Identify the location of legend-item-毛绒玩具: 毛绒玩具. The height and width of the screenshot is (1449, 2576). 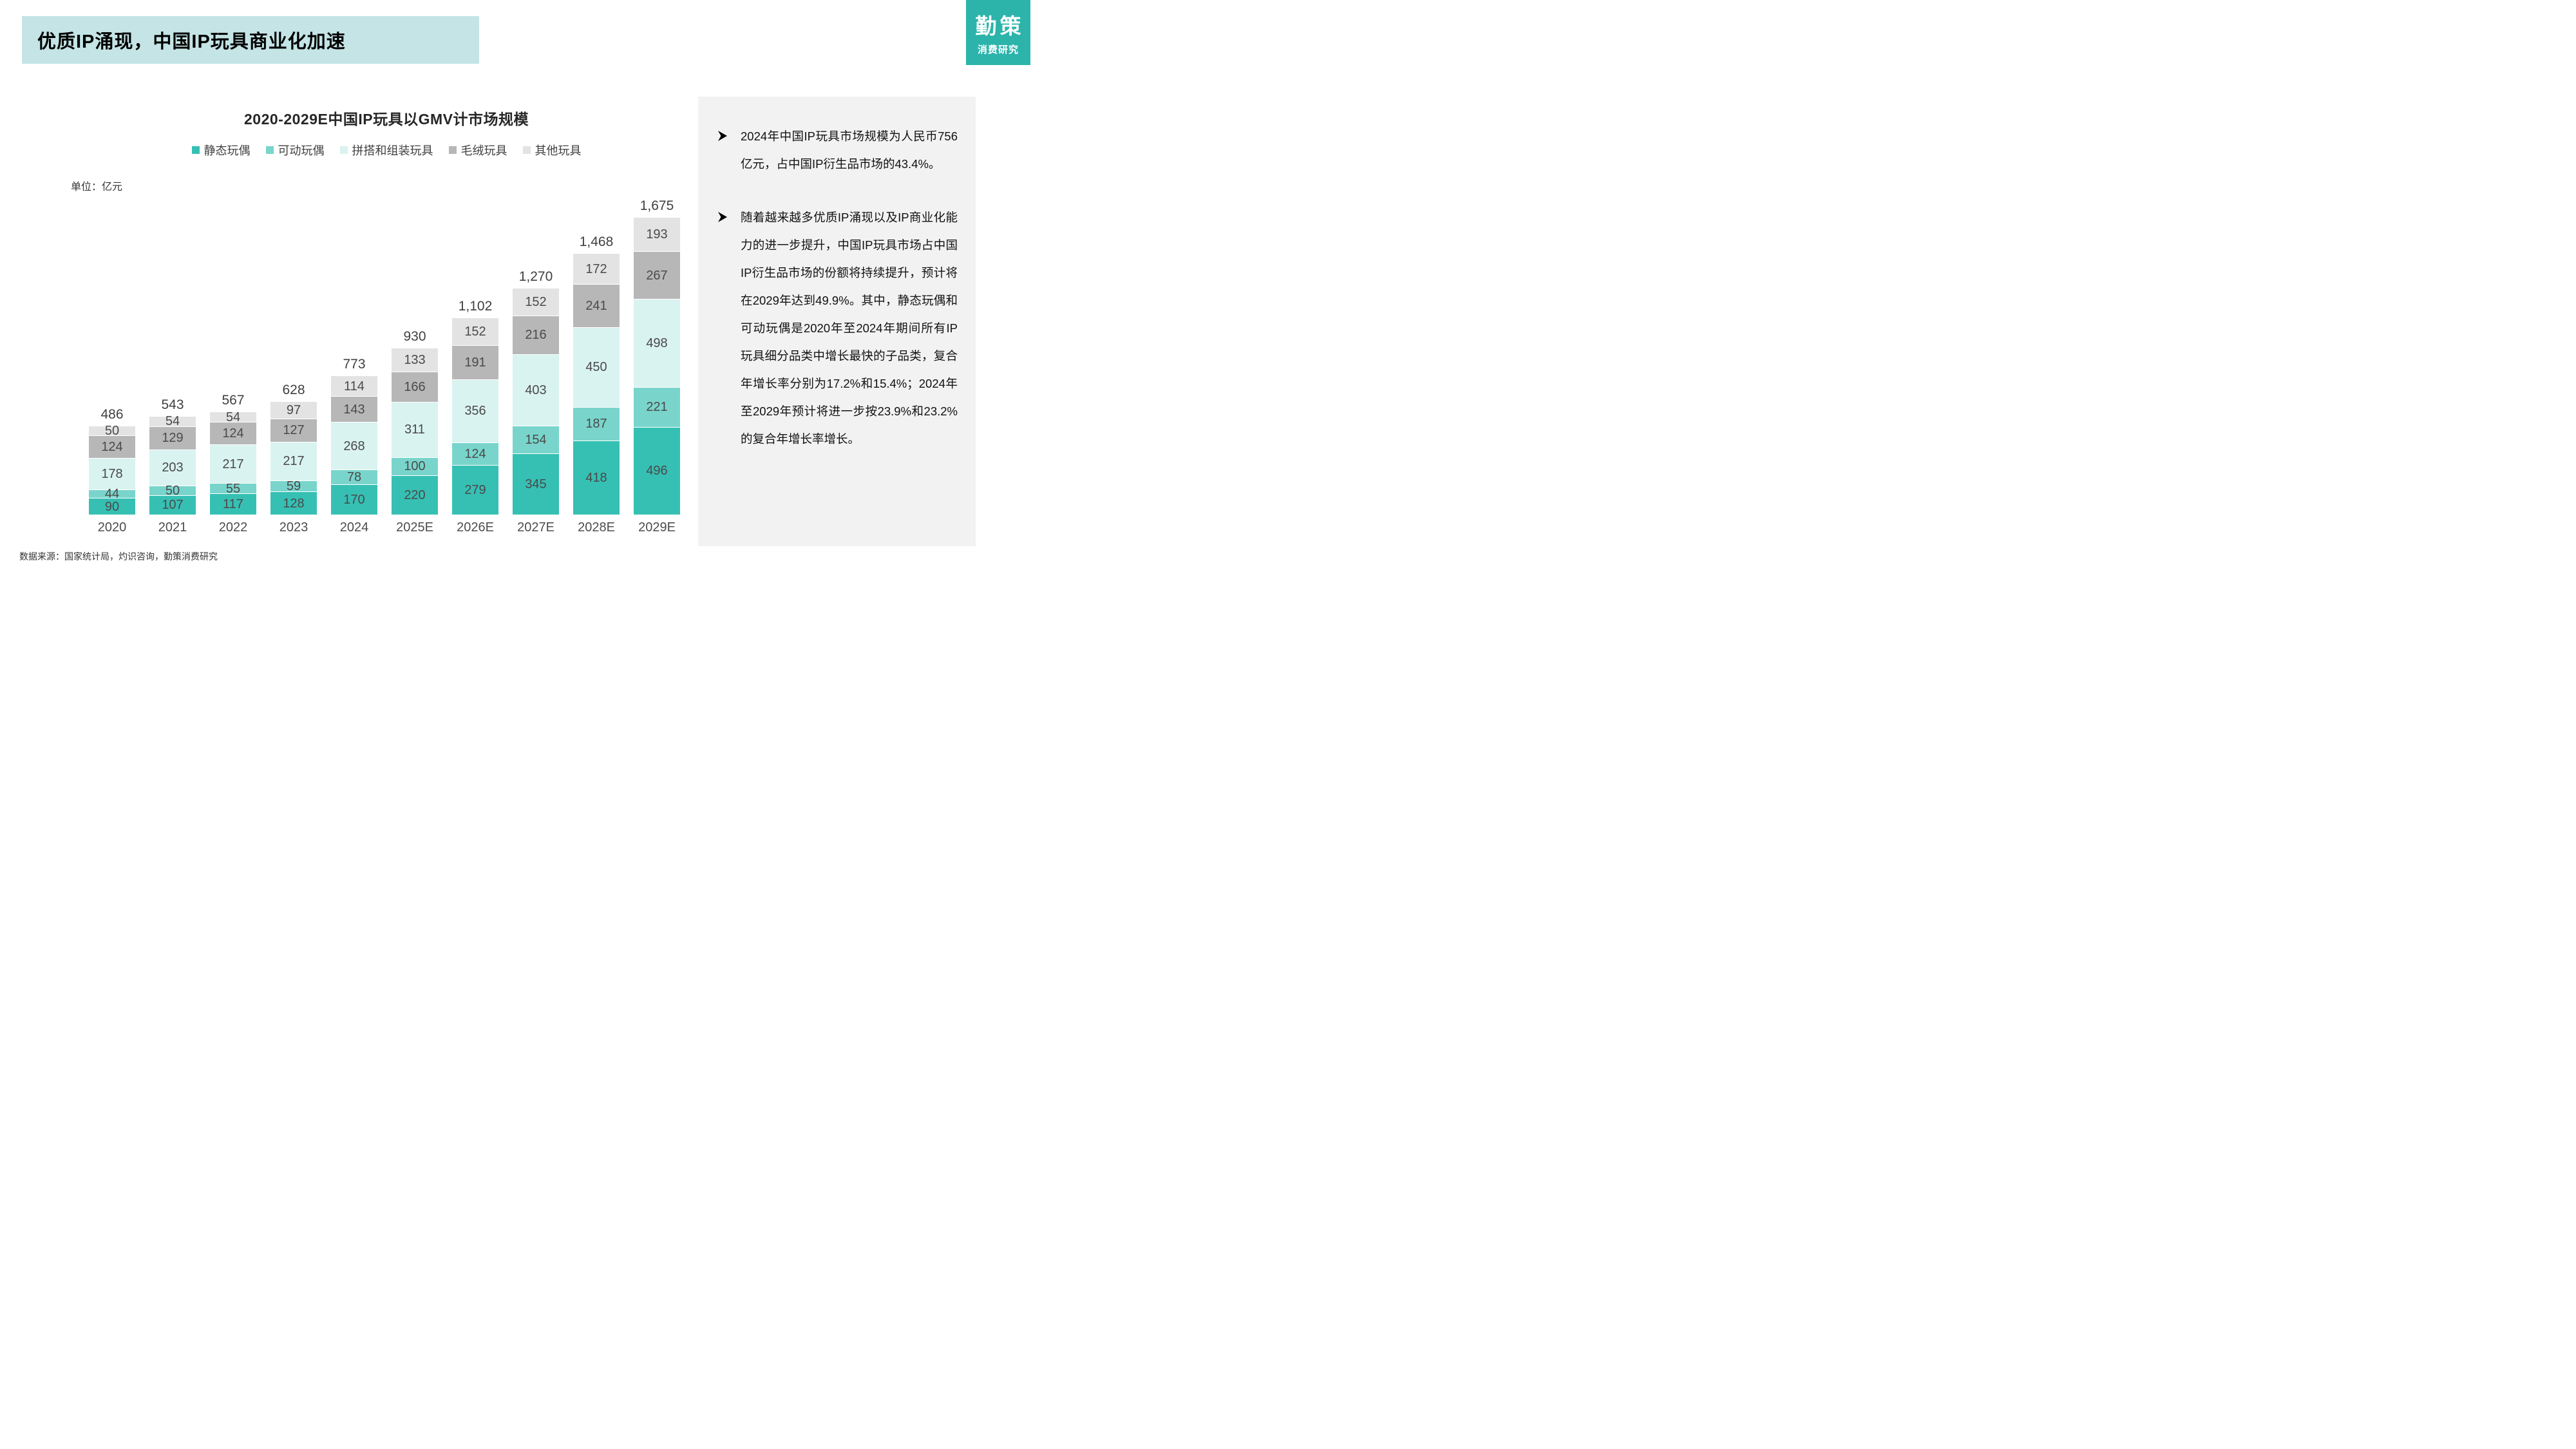
(478, 150).